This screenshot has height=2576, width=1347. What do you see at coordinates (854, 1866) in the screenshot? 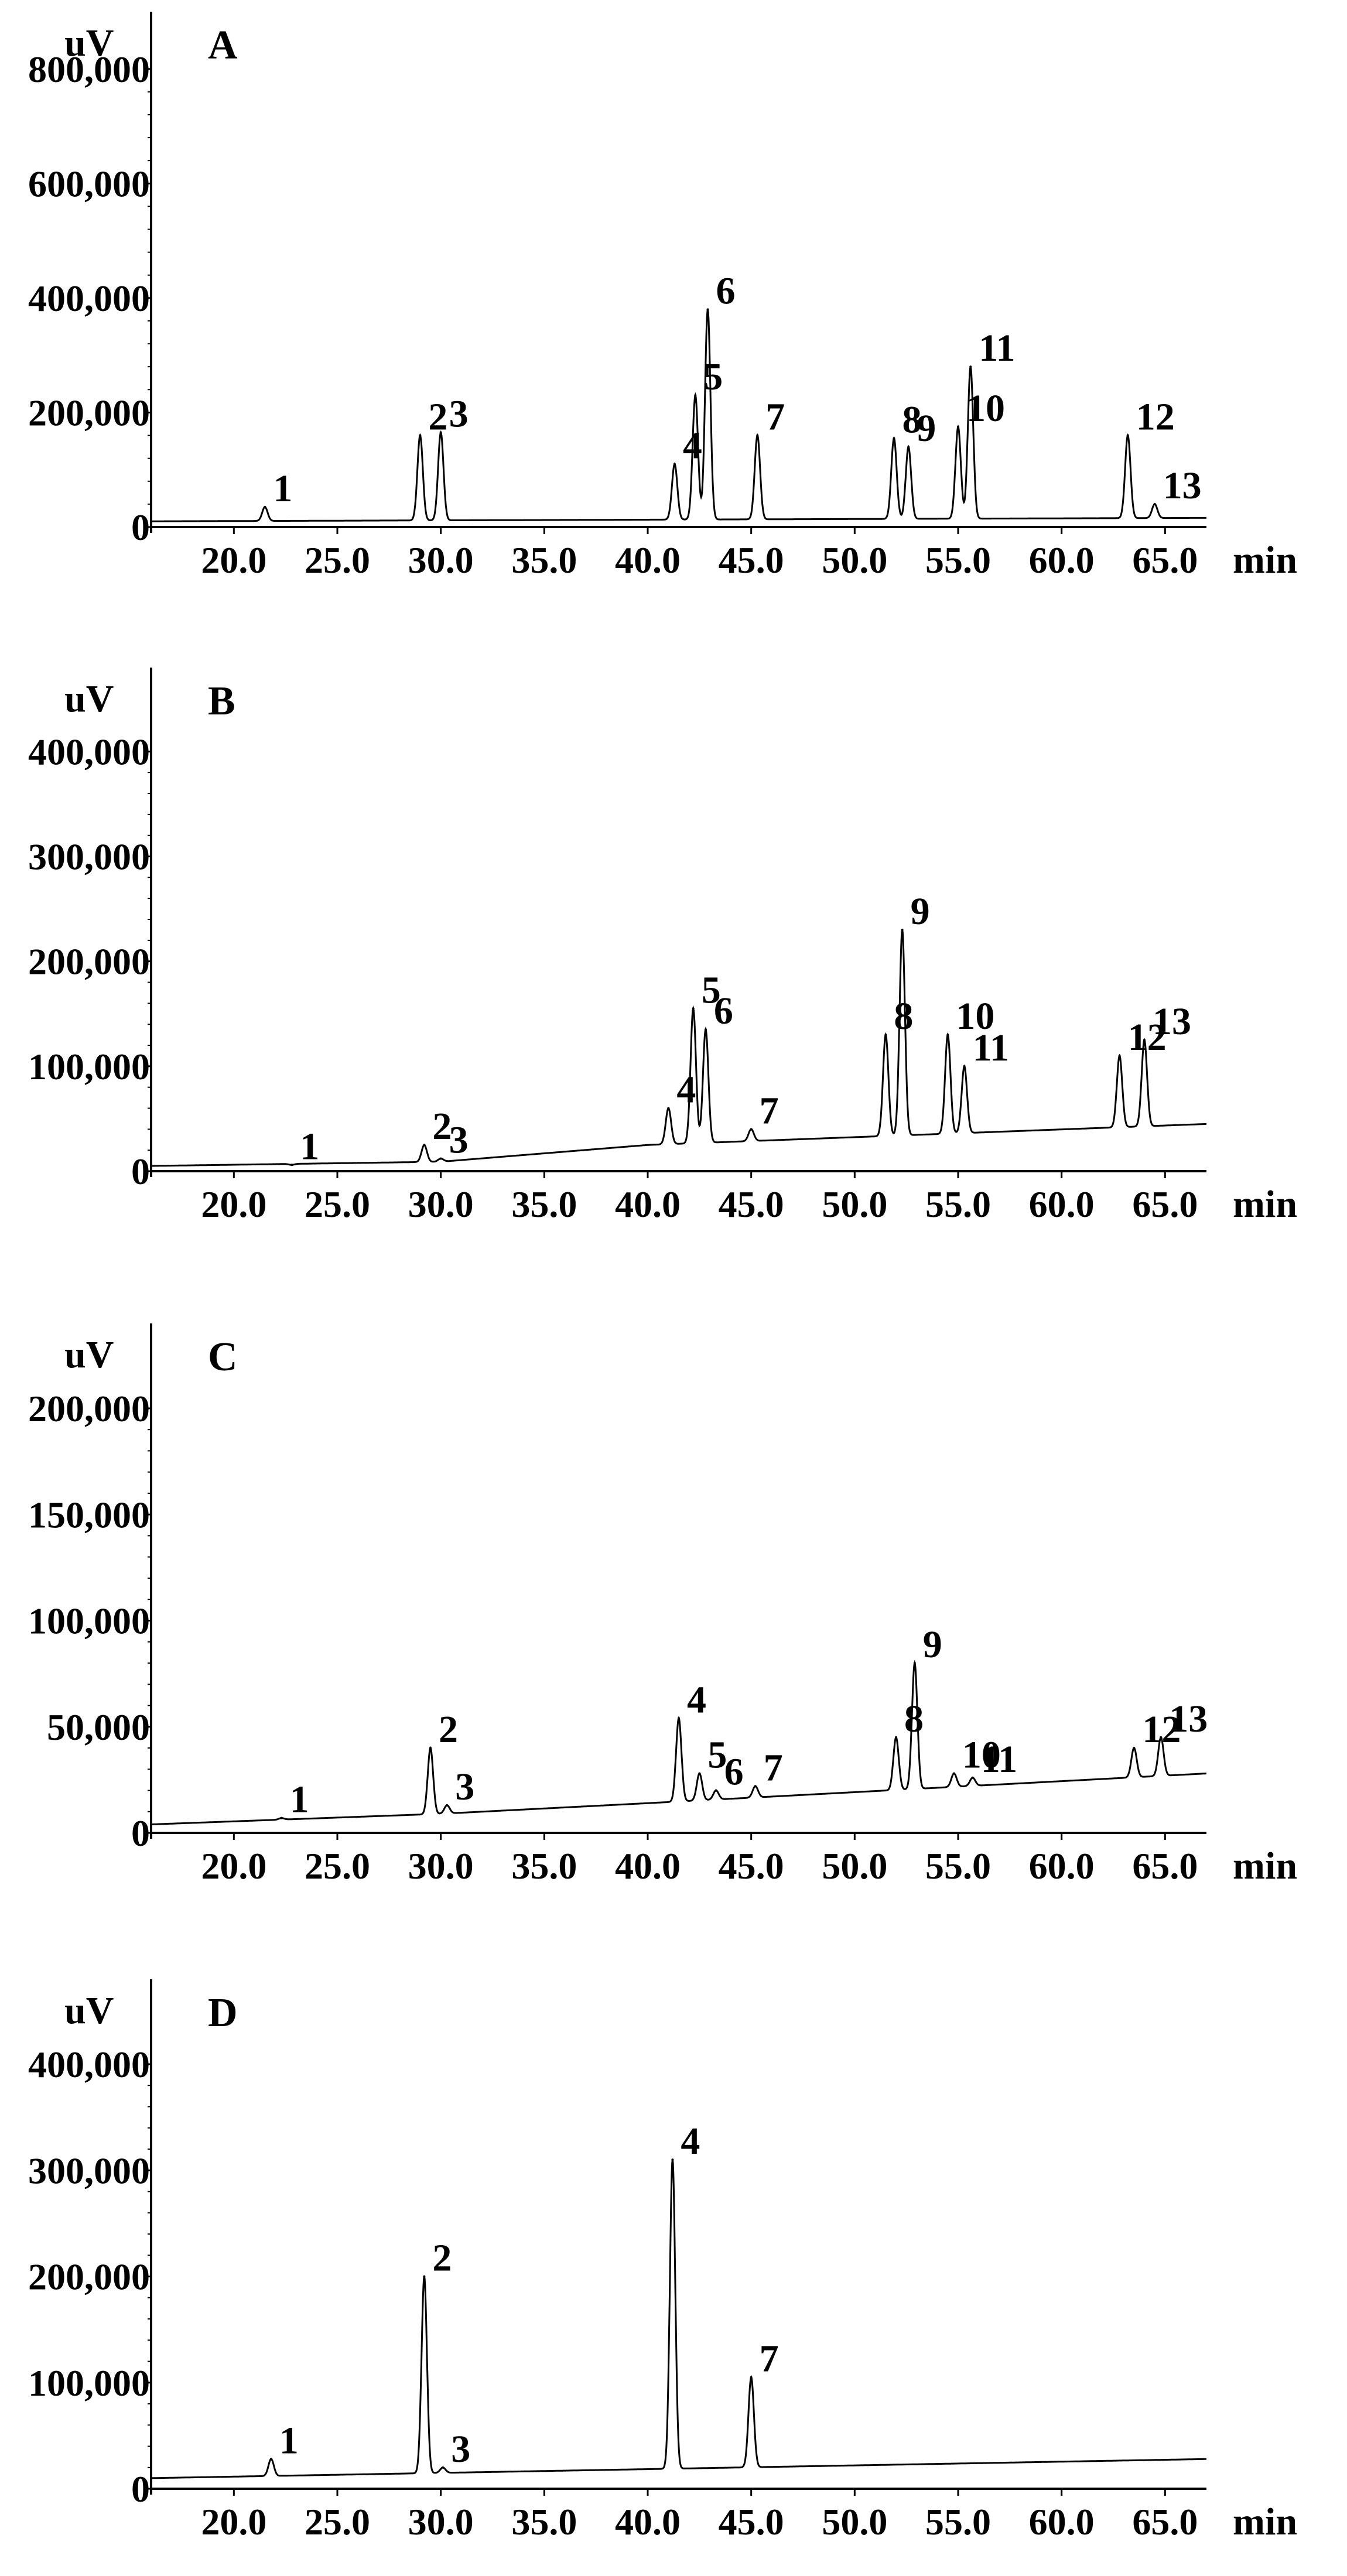
I see `x-tick-label: 50.0` at bounding box center [854, 1866].